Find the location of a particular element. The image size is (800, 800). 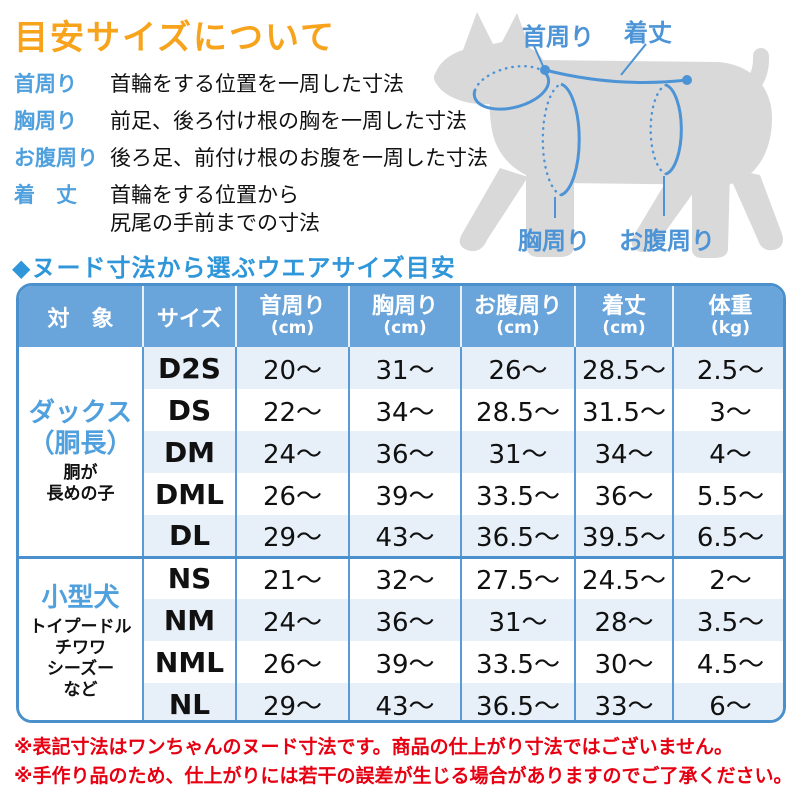

column-header-length: 着丈 (cm) is located at coordinates (623, 316).